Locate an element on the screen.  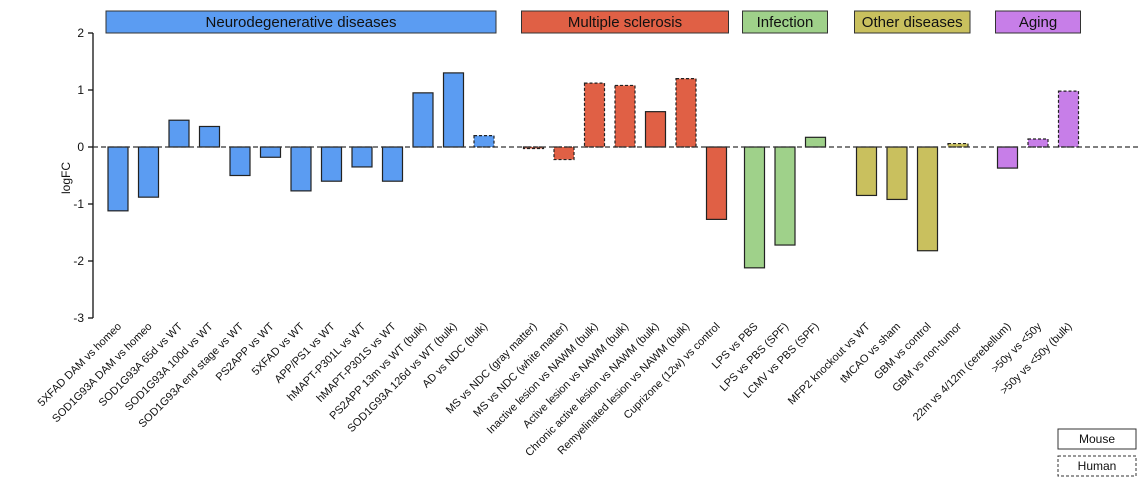
y-tick-label: -2 is located at coordinates (78, 261).